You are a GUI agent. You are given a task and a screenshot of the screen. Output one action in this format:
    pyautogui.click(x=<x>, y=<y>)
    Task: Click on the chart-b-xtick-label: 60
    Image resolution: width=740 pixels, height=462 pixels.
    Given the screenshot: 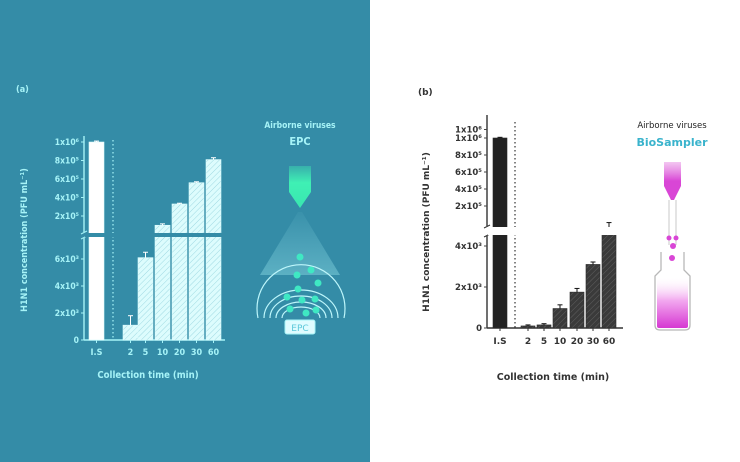 What is the action you would take?
    pyautogui.click(x=609, y=342)
    